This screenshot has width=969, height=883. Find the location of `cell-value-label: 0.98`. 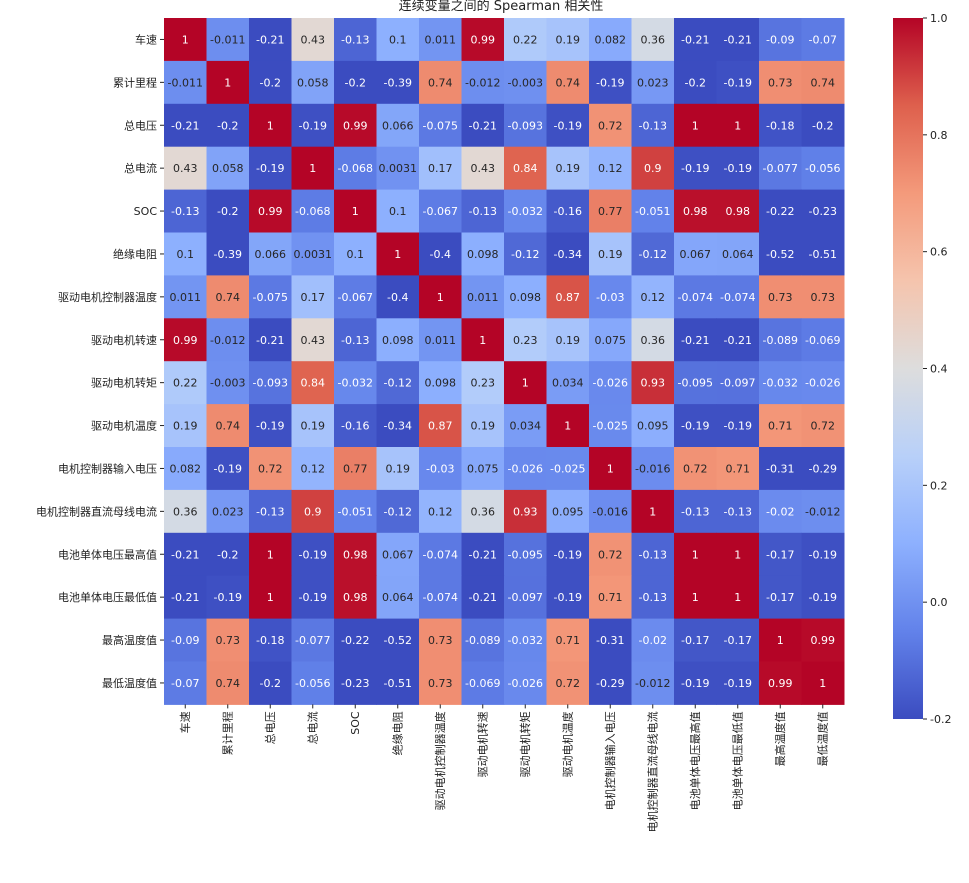

cell-value-label: 0.98 is located at coordinates (695, 211).